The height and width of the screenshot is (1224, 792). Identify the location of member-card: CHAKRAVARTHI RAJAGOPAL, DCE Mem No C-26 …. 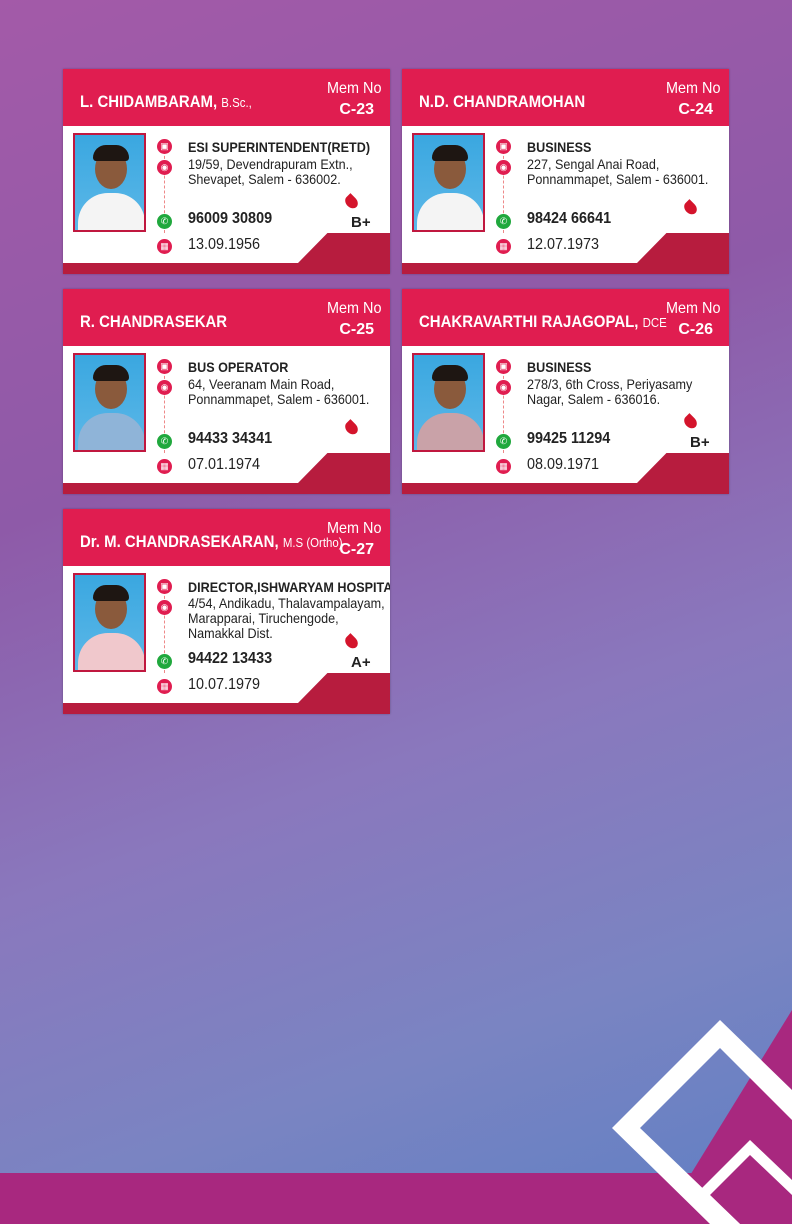
(565, 391).